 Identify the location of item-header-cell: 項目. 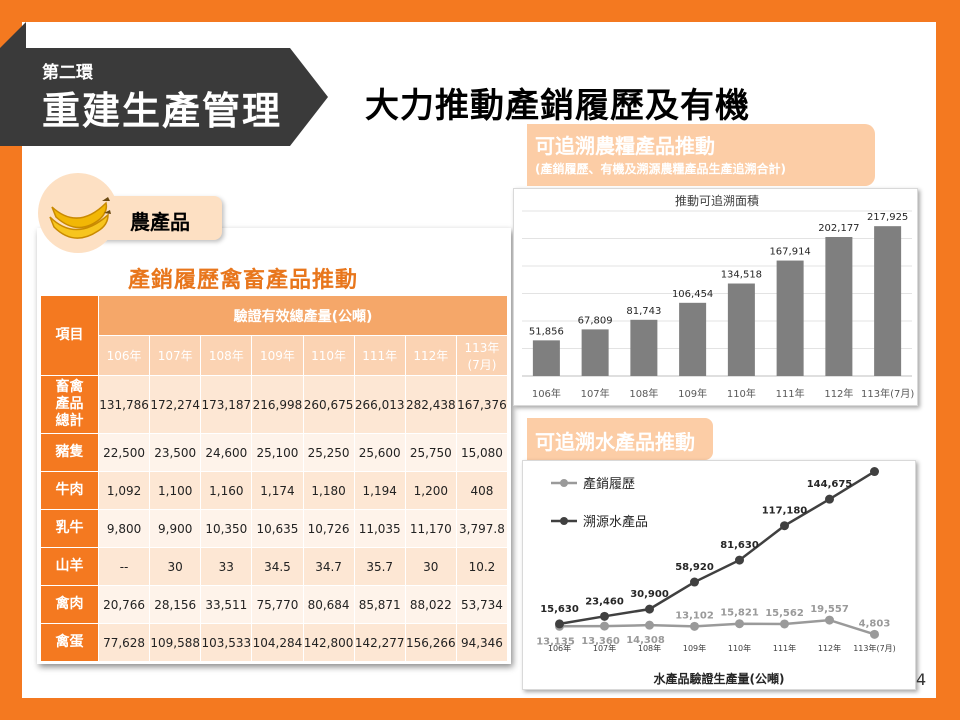
(69, 335).